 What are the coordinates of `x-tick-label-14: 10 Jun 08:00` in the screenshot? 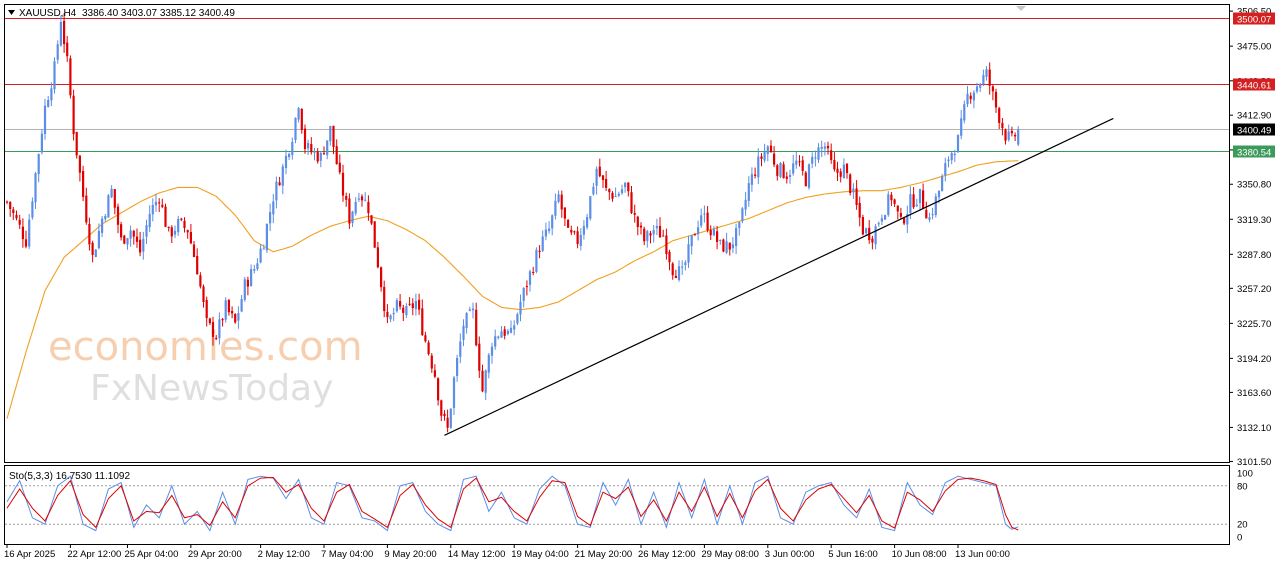 It's located at (919, 554).